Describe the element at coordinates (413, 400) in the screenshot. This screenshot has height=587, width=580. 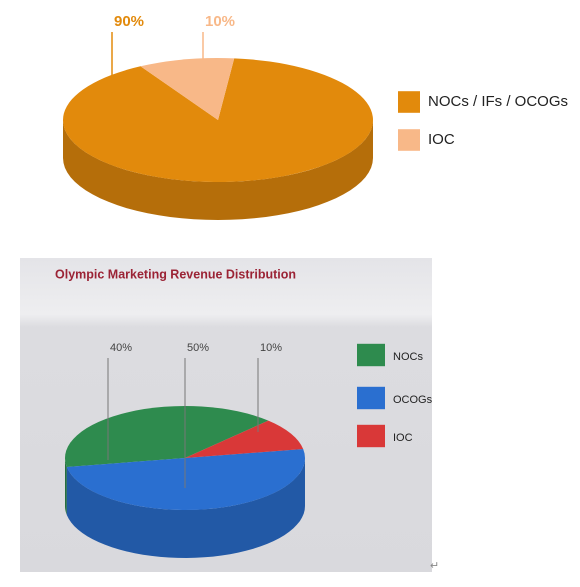
I see `legend-label: OCOGs` at that location.